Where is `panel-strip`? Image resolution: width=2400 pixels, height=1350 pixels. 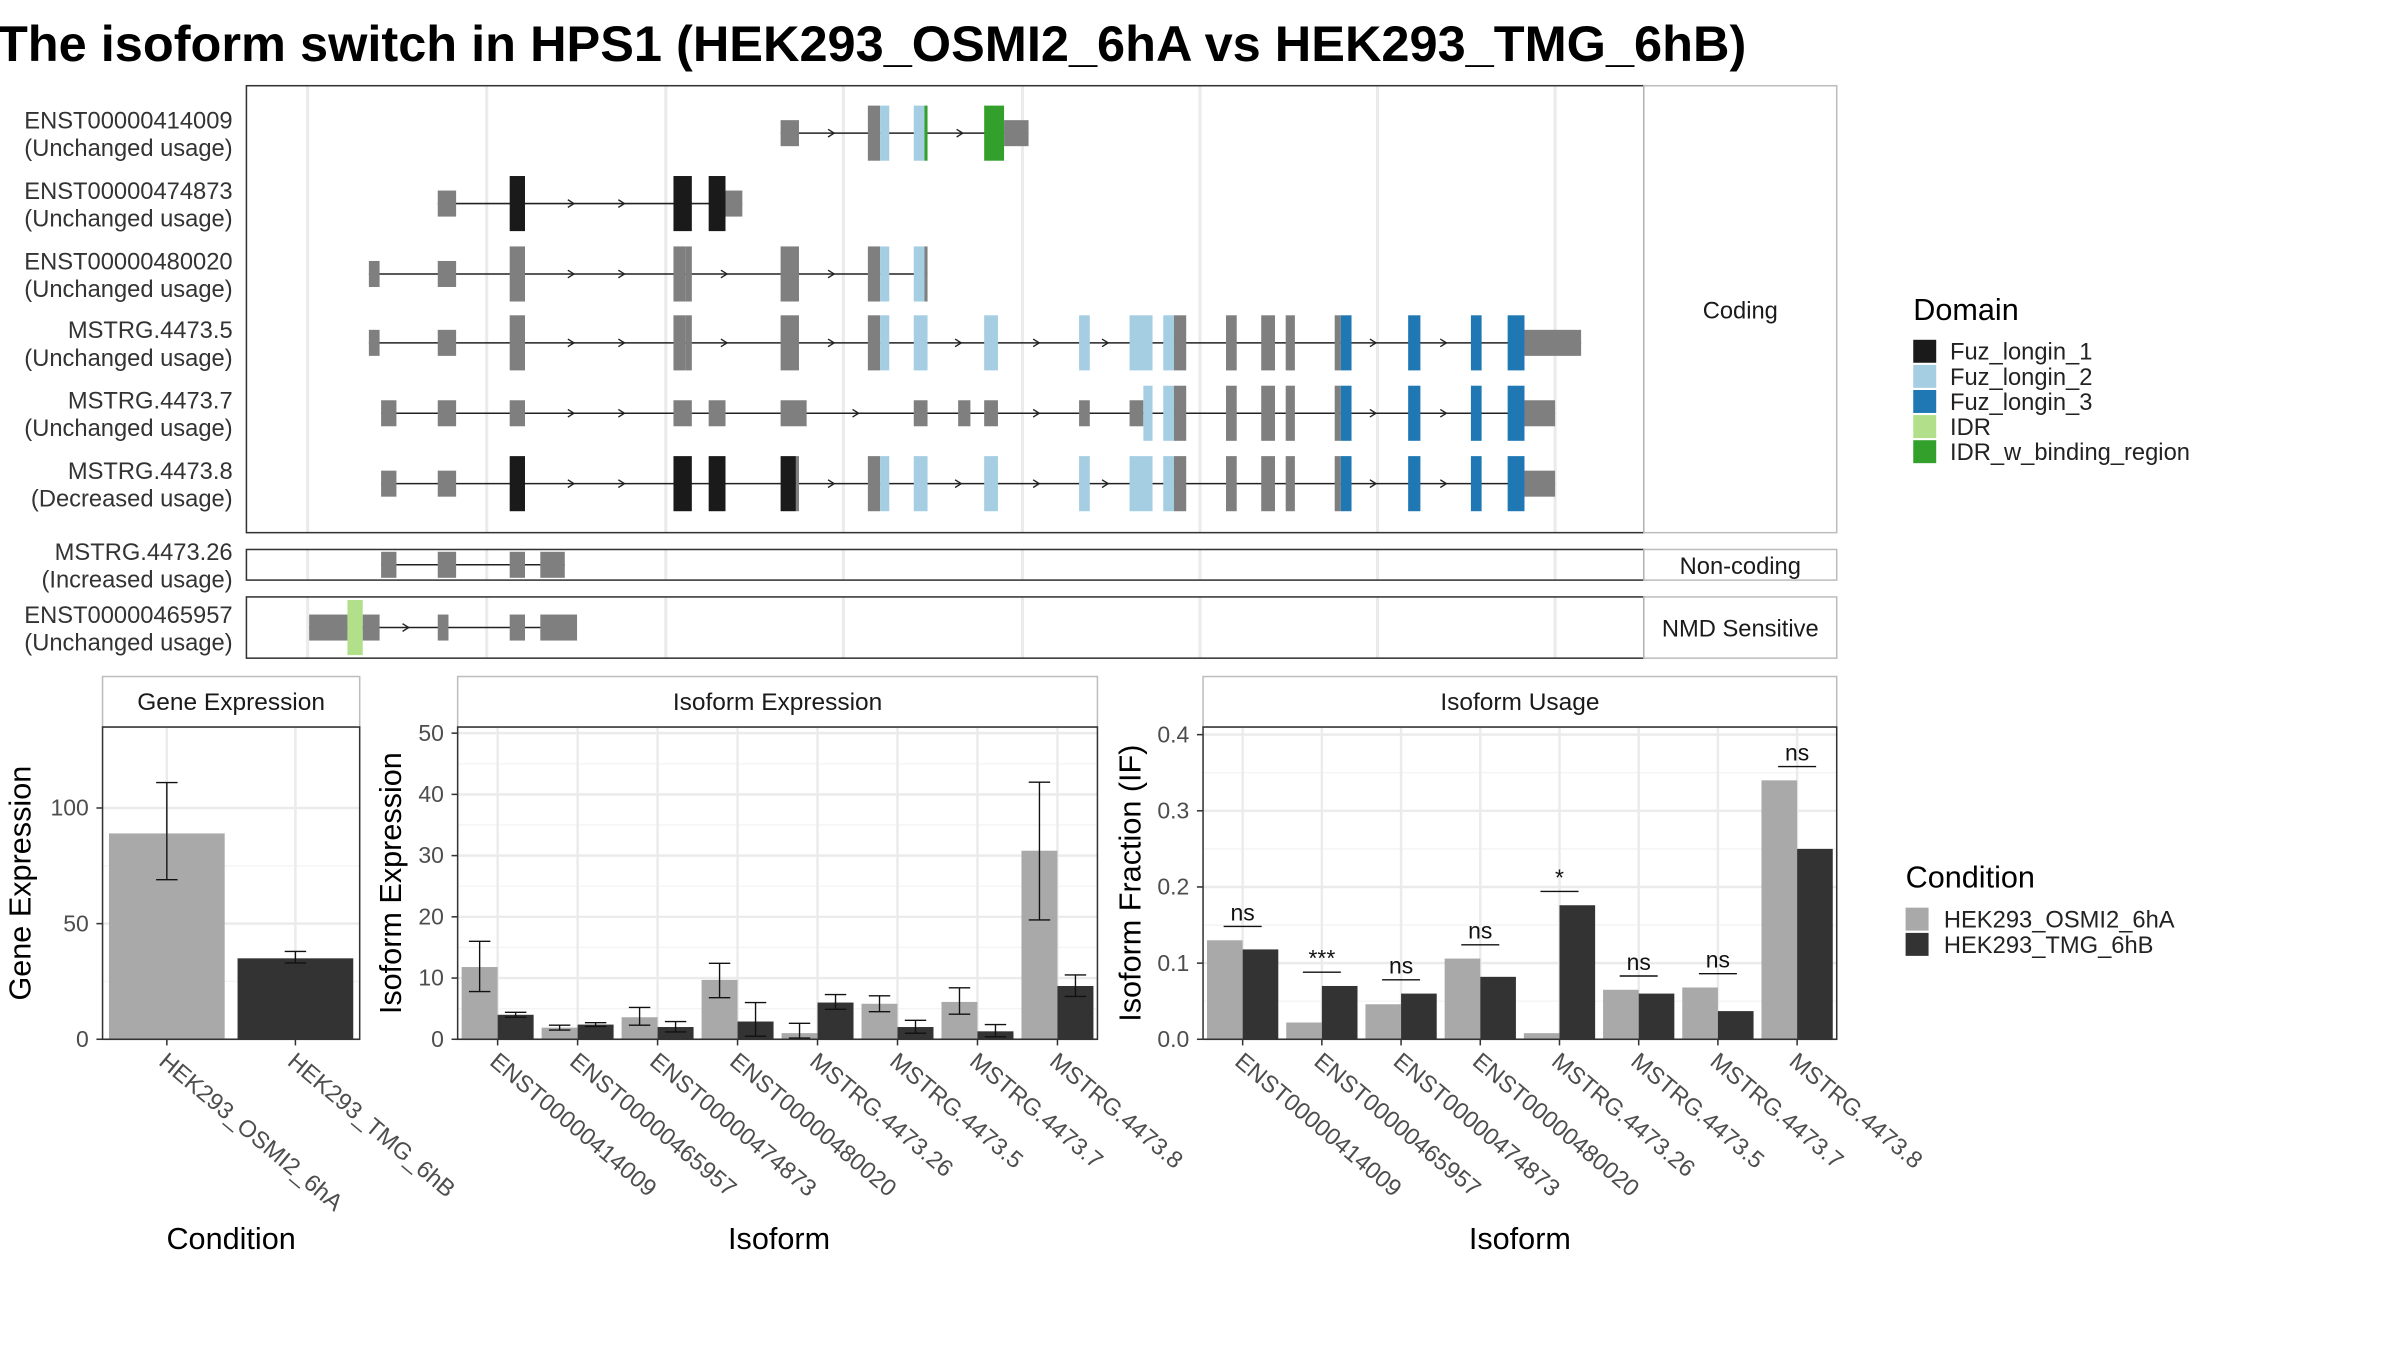
panel-strip is located at coordinates (1740, 309).